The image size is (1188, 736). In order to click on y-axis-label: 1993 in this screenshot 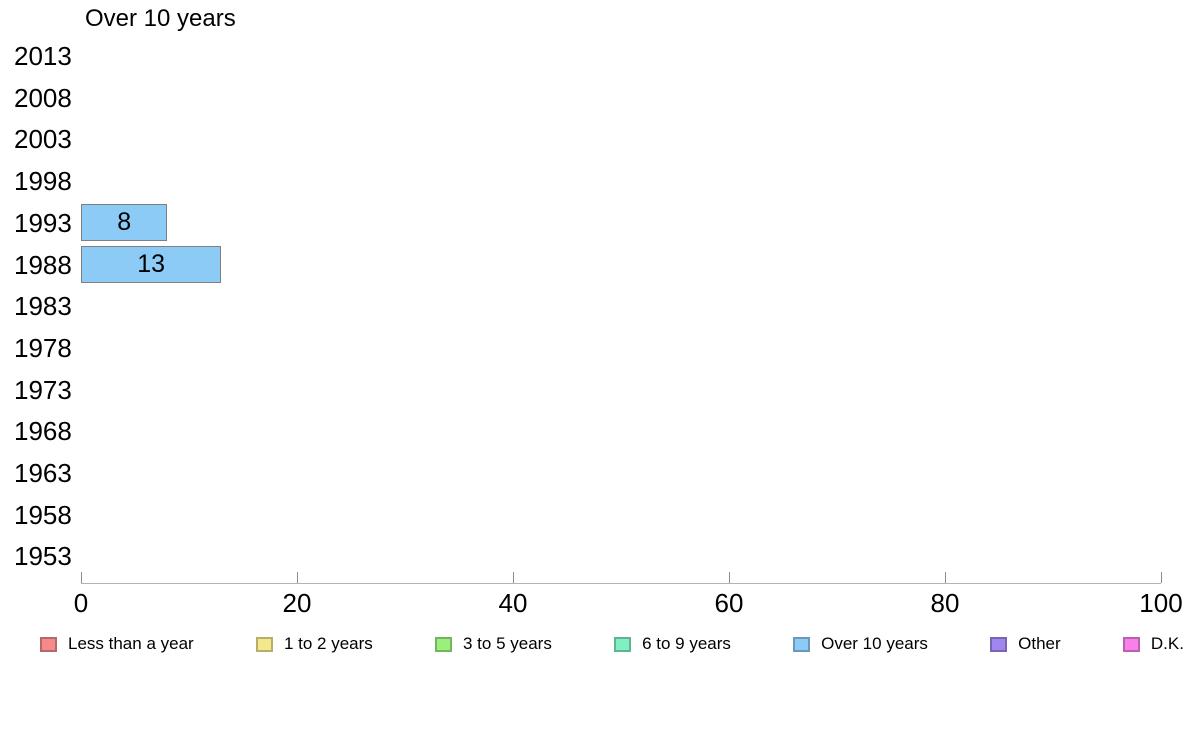, I will do `click(43, 222)`.